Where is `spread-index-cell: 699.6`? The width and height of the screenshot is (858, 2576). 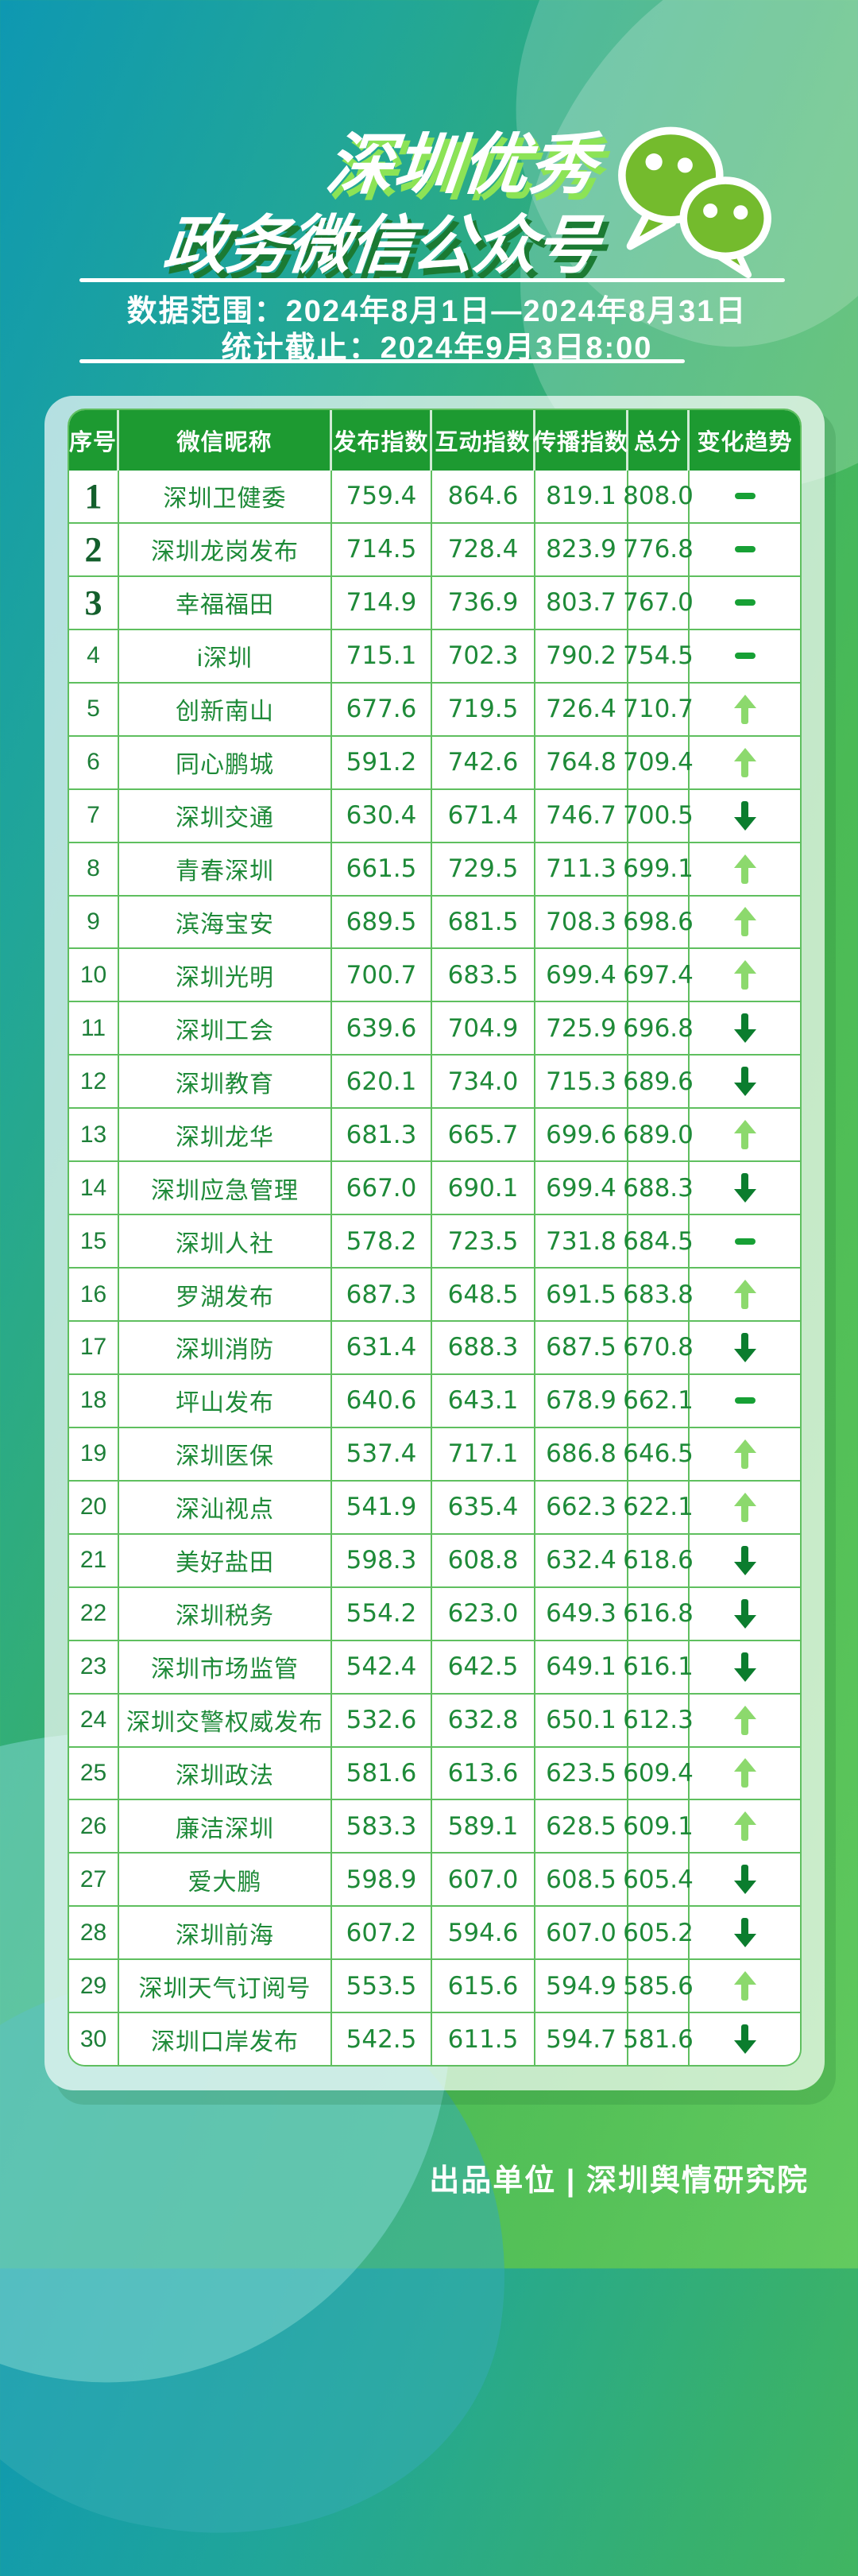
spread-index-cell: 699.6 is located at coordinates (581, 1135).